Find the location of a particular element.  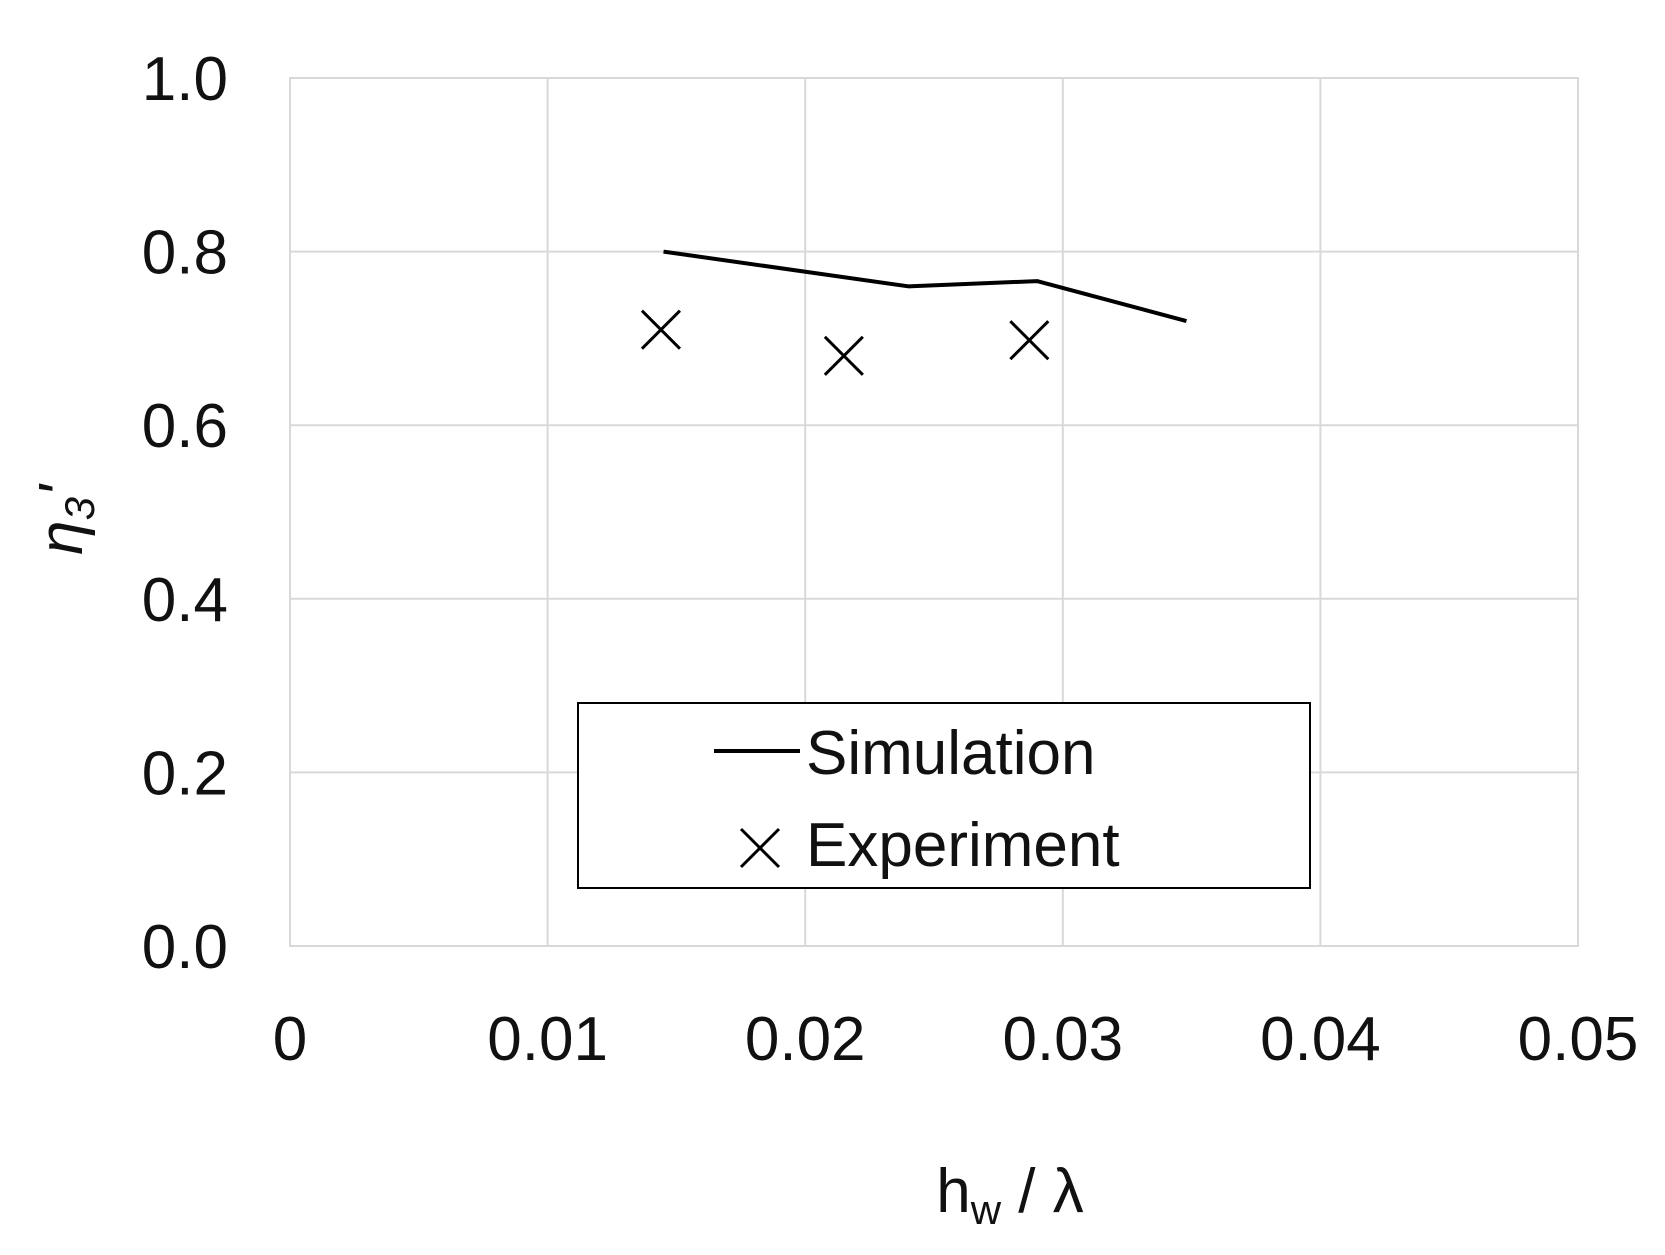

y-tick-label: 0.2 is located at coordinates (185, 773).